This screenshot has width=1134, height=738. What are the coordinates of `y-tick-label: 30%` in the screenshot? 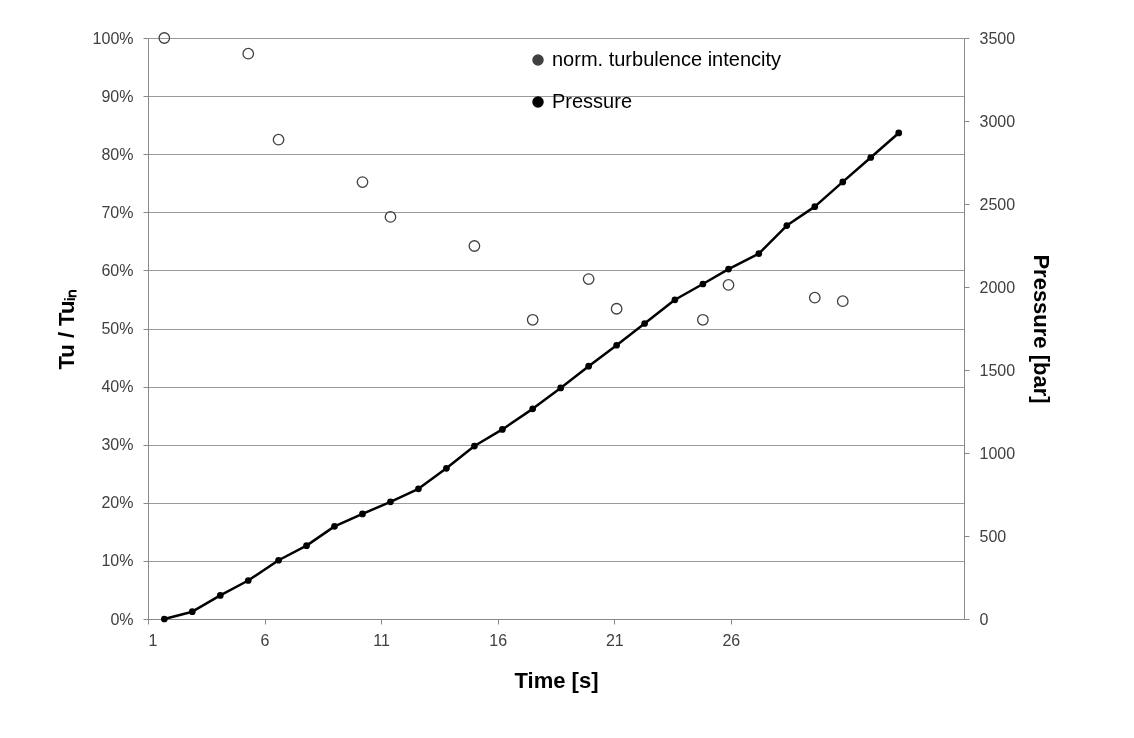 It's located at (117, 445).